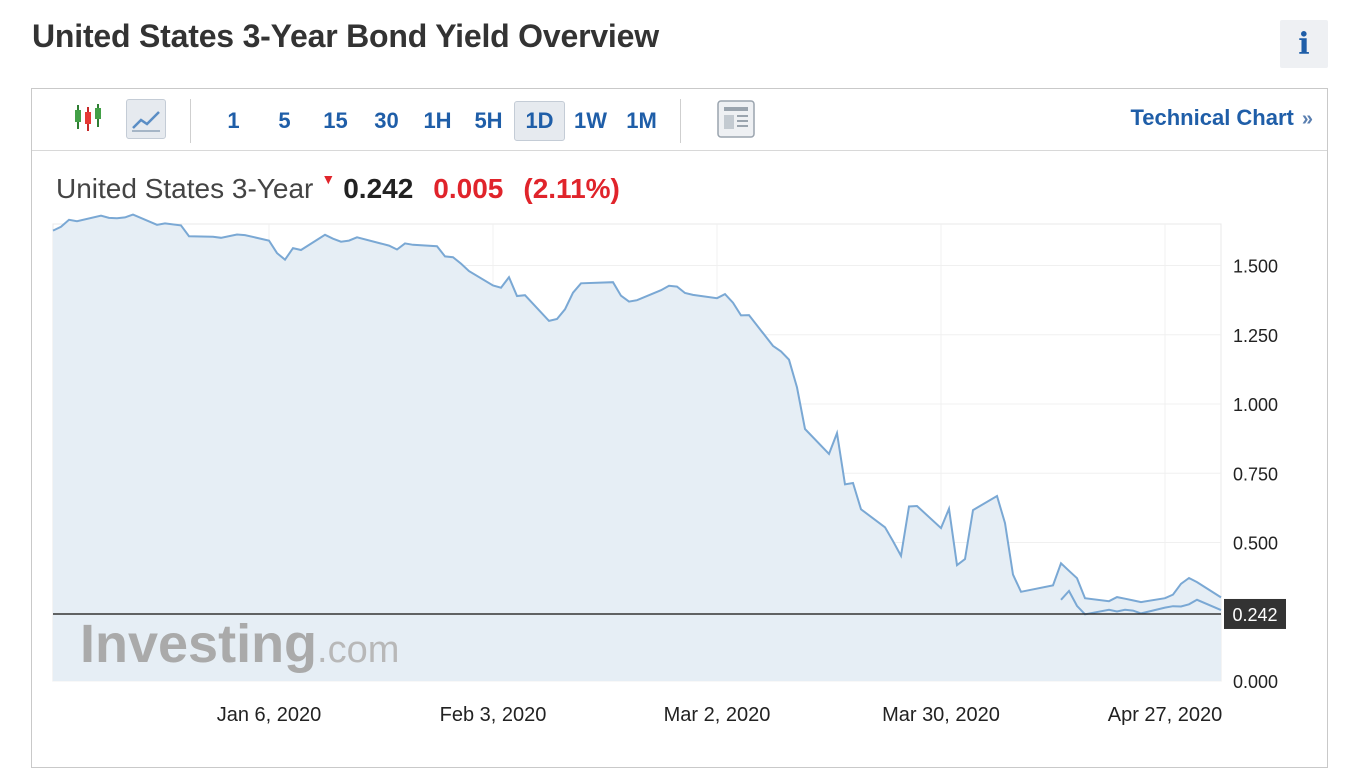 This screenshot has height=768, width=1354. I want to click on chevron-right-icon: », so click(1307, 119).